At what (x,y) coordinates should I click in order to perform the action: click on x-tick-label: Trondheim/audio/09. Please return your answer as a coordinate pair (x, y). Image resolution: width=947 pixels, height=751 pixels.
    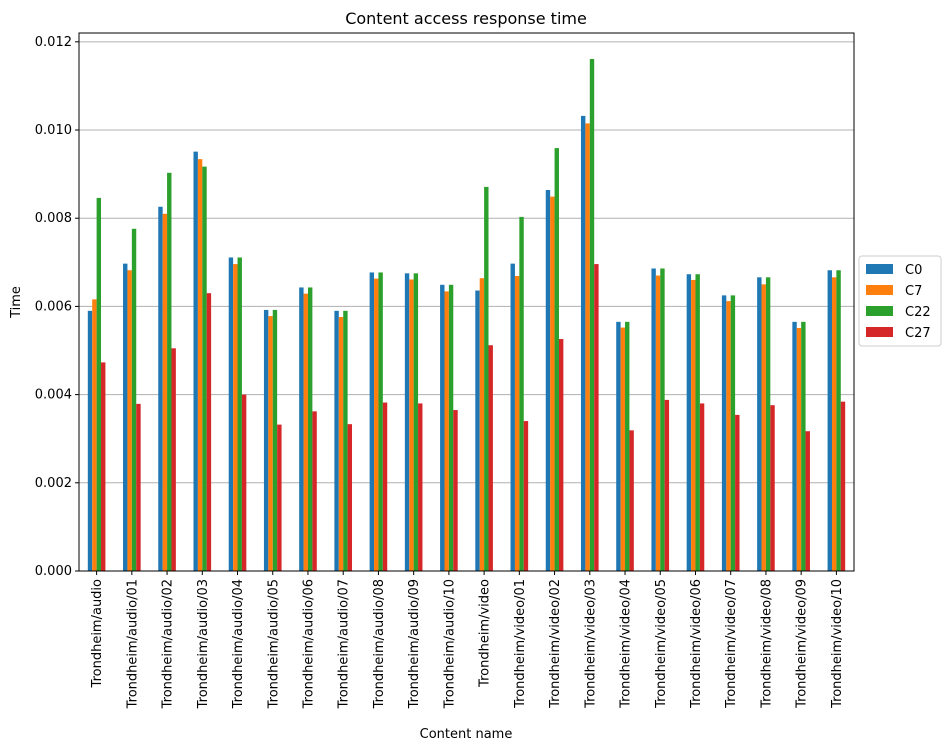
    Looking at the image, I should click on (414, 644).